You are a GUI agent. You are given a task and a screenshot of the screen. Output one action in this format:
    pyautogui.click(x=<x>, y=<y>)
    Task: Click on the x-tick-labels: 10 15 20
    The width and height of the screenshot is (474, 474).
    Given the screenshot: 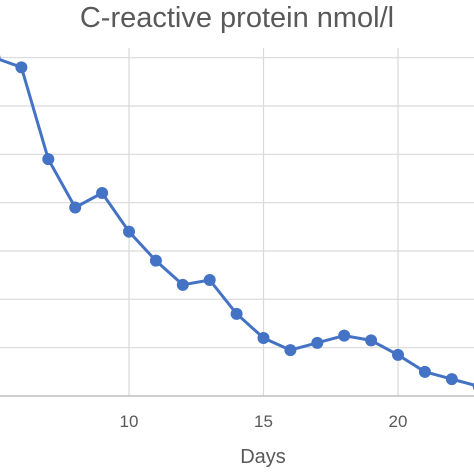 What is the action you would take?
    pyautogui.click(x=264, y=421)
    